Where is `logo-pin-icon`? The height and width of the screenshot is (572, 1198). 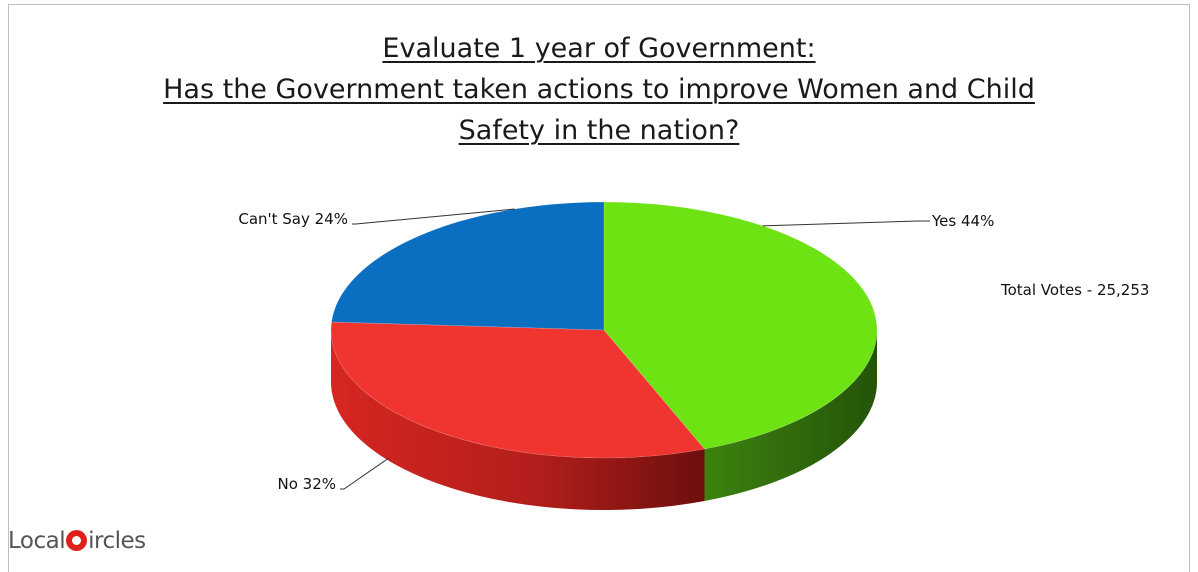
logo-pin-icon is located at coordinates (77, 540).